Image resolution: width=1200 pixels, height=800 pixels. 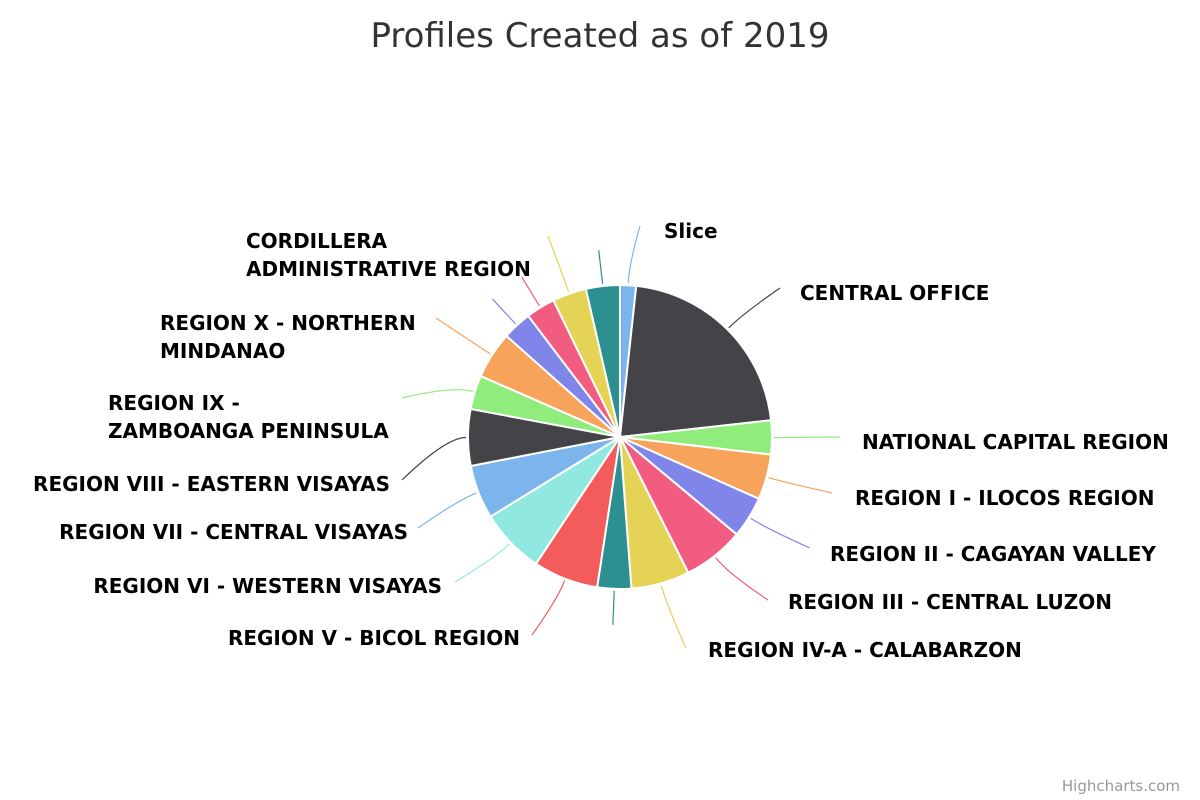 I want to click on slice-label: CENTRAL OFFICE, so click(x=894, y=293).